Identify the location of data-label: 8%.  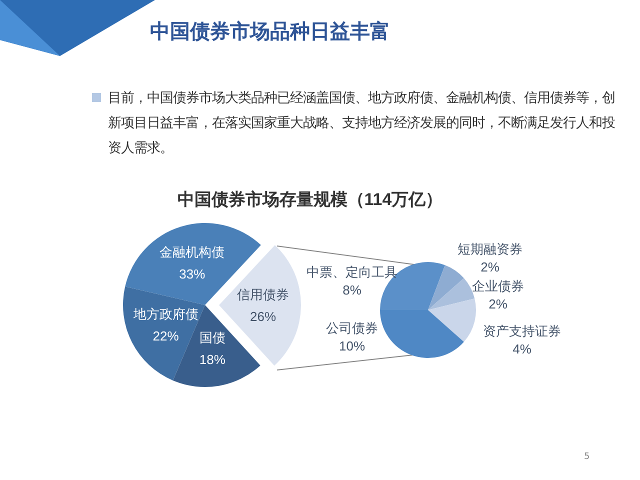
(352, 290).